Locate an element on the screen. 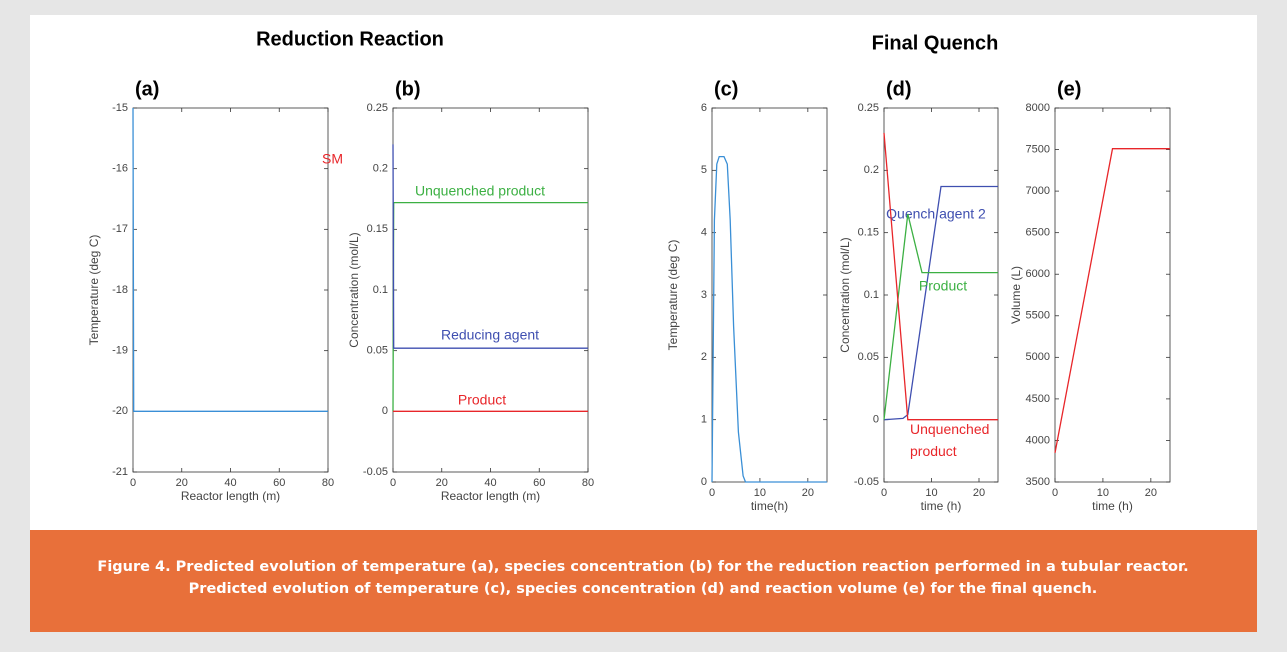  y-tick-label: -16 is located at coordinates (120, 169).